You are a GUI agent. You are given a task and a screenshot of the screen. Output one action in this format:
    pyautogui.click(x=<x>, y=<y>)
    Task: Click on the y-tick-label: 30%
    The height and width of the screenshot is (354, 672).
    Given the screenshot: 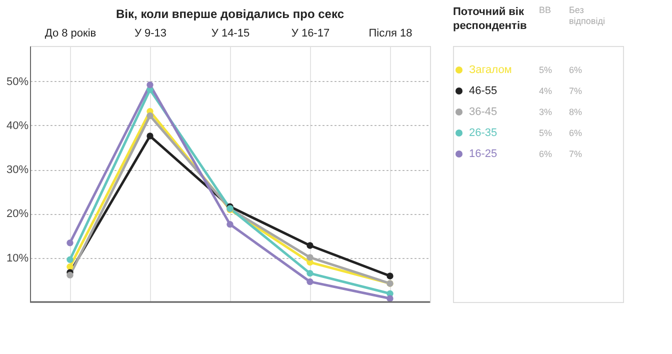 What is the action you would take?
    pyautogui.click(x=17, y=170)
    